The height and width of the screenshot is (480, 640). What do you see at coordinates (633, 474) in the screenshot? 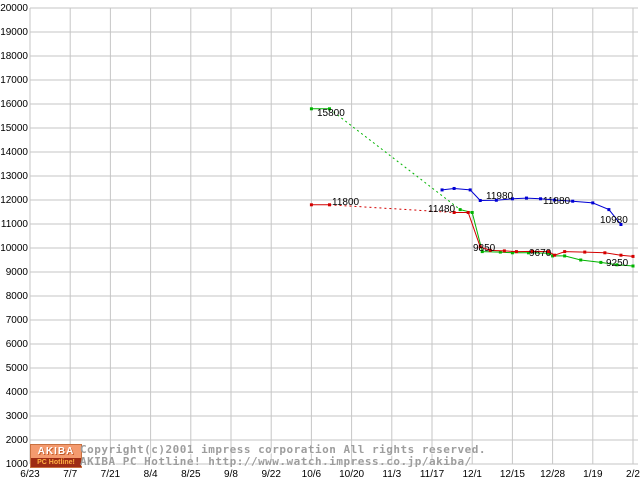
I see `x-axis-label: 2/2` at bounding box center [633, 474].